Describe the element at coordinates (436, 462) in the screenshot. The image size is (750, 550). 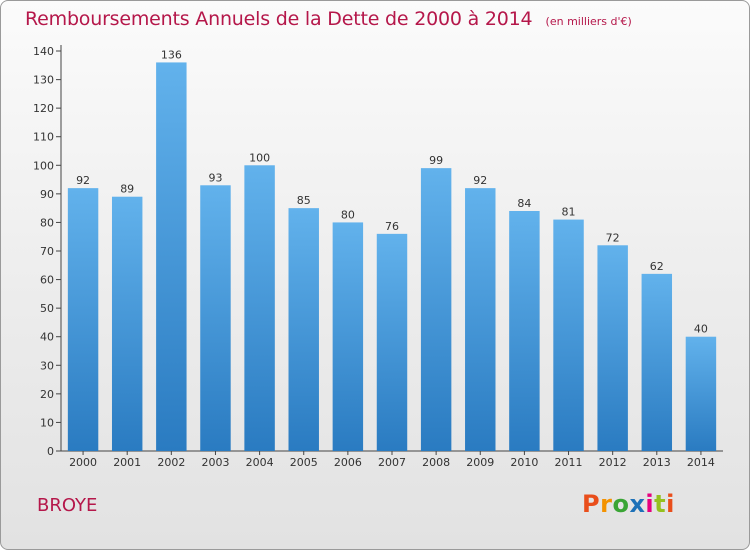
I see `x-tick-label: 2008` at that location.